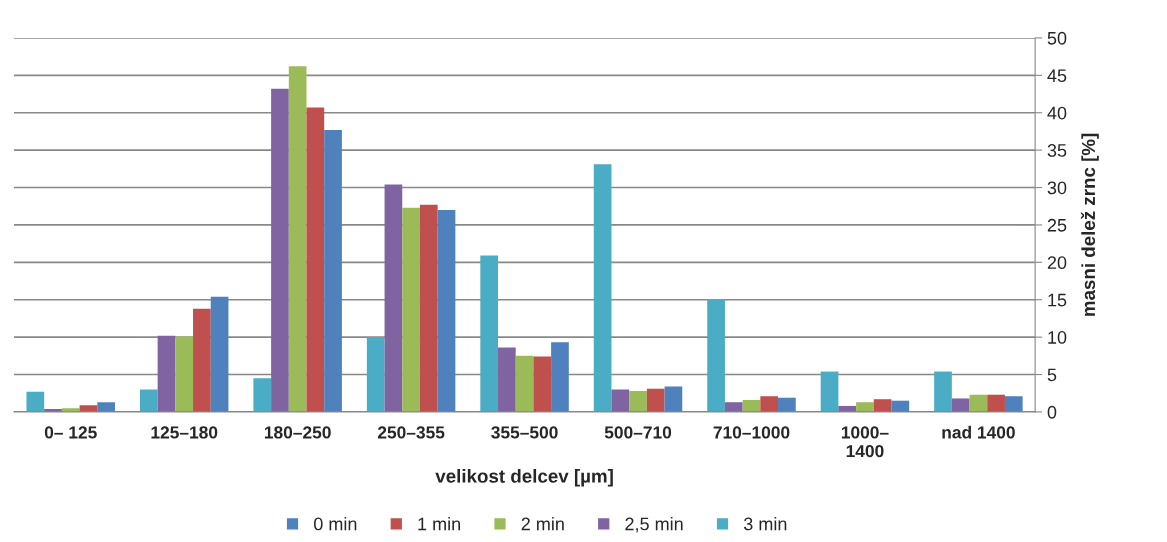 The image size is (1167, 542). I want to click on legend-label: 2,5 min, so click(654, 525).